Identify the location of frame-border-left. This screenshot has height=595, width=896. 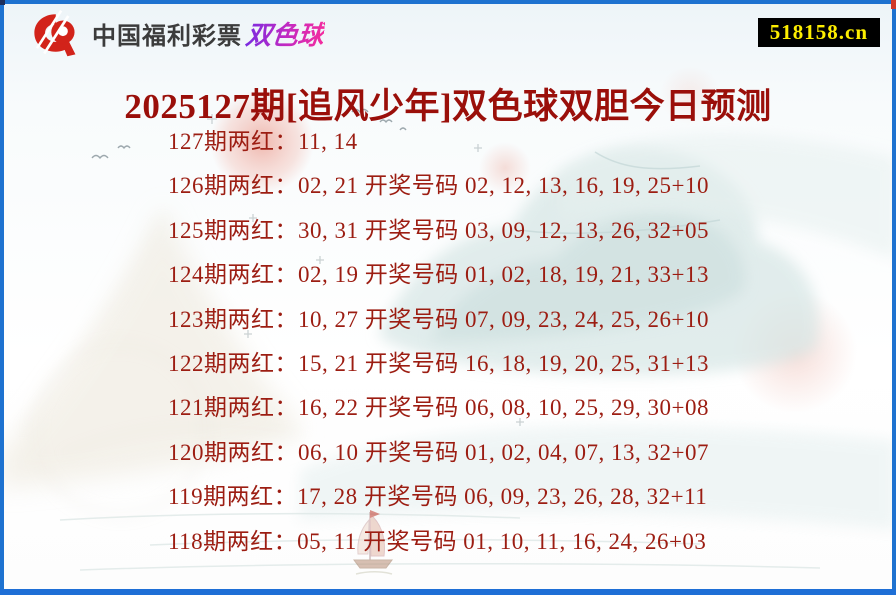
(2, 297).